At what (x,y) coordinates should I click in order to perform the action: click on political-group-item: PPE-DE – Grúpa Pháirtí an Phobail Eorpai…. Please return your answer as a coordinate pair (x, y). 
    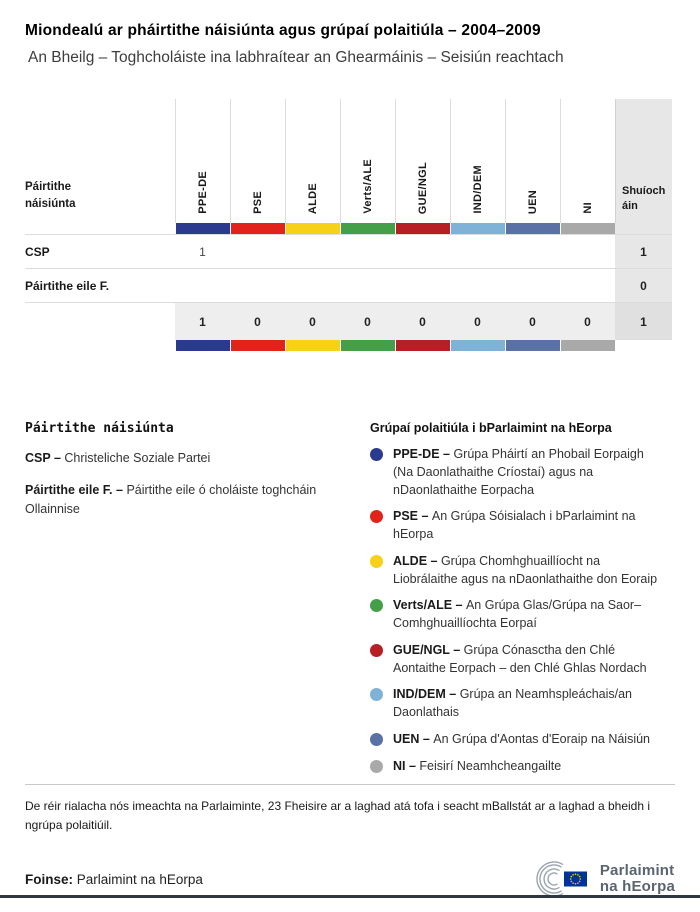
    Looking at the image, I should click on (522, 472).